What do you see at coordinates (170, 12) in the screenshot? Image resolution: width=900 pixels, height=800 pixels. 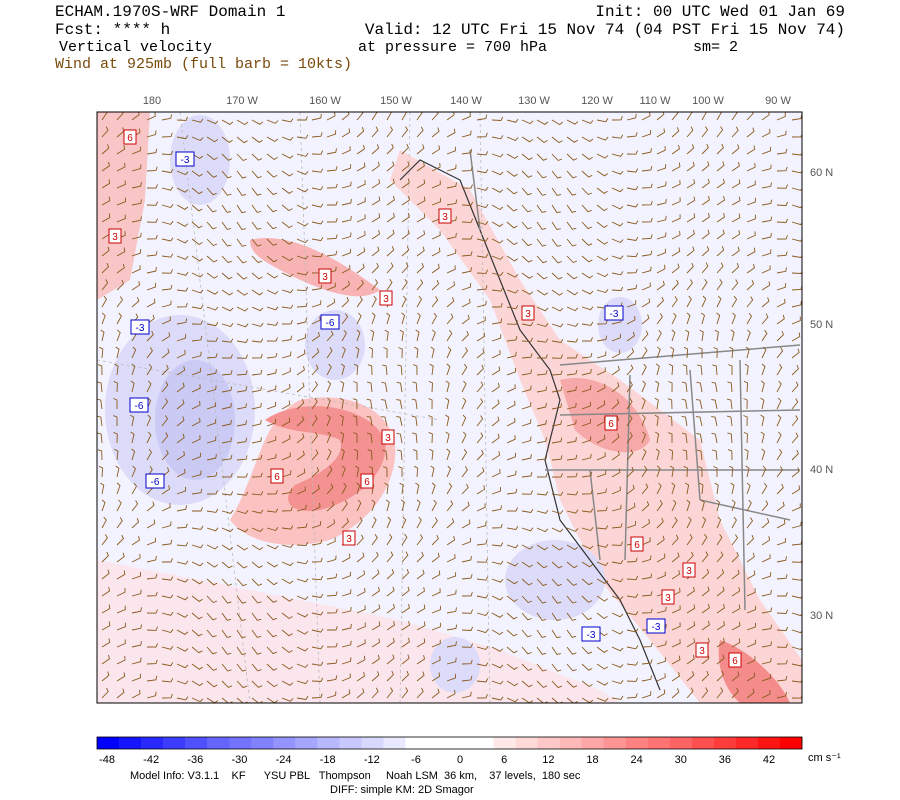 I see `title: ECHAM.1970S-WRF Domain 1` at bounding box center [170, 12].